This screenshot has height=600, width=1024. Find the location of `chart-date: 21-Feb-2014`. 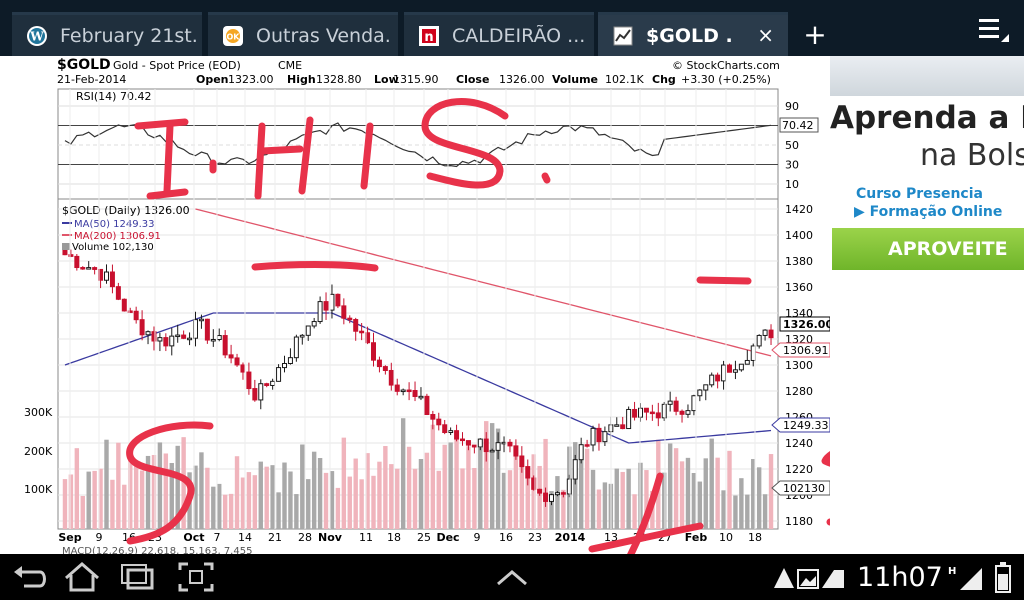

chart-date: 21-Feb-2014 is located at coordinates (91, 79).